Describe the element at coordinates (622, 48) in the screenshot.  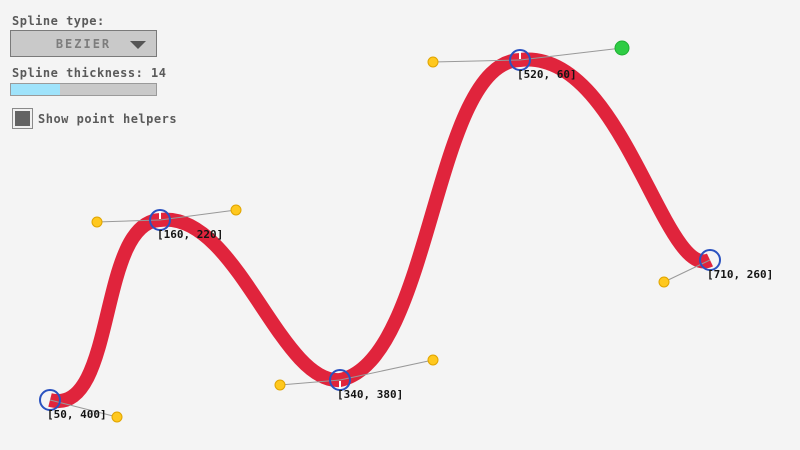
I see `selected-handle-dot` at that location.